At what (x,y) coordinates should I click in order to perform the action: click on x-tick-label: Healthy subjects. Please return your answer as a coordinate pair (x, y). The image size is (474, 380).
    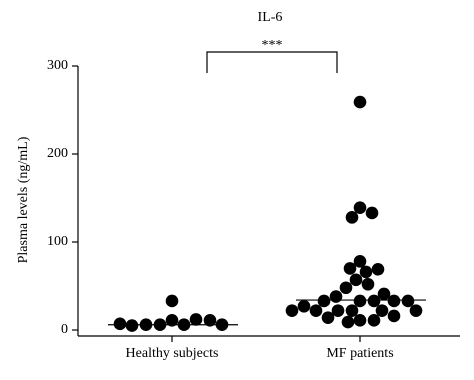
    Looking at the image, I should click on (172, 353).